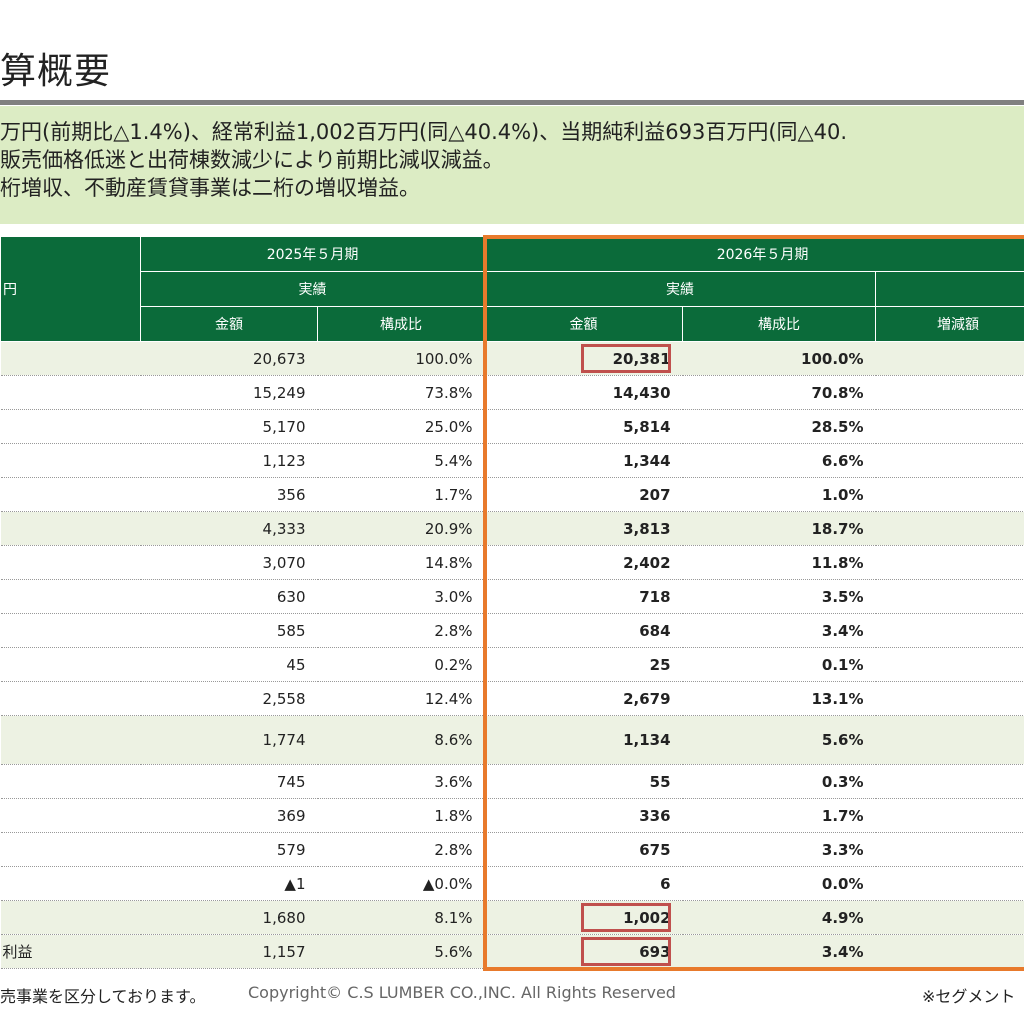 The width and height of the screenshot is (1024, 1024). Describe the element at coordinates (229, 917) in the screenshot. I see `amount-2025-cell: 1,680` at that location.